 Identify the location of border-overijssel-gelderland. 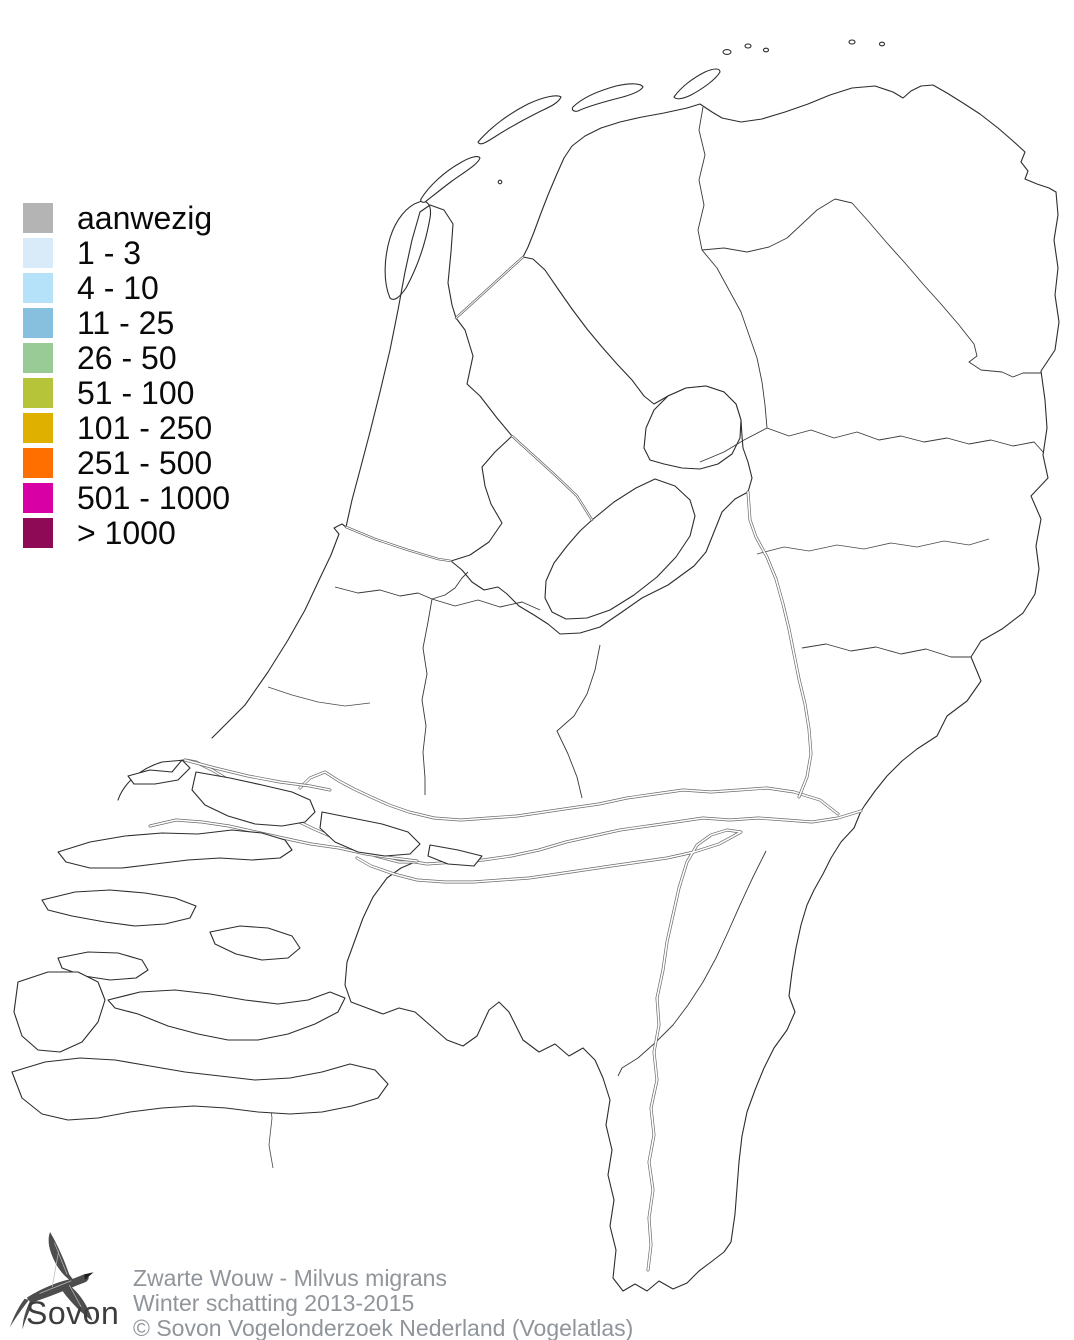
(886, 650).